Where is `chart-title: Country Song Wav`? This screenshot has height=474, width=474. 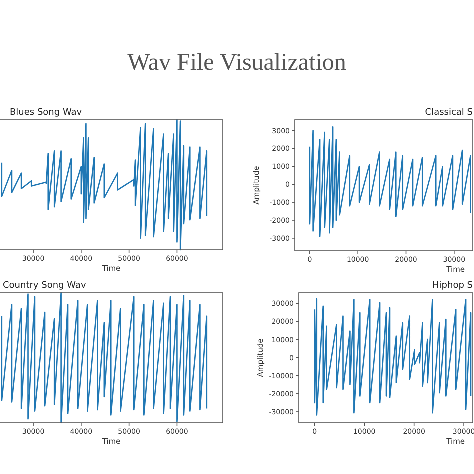 chart-title: Country Song Wav is located at coordinates (45, 286).